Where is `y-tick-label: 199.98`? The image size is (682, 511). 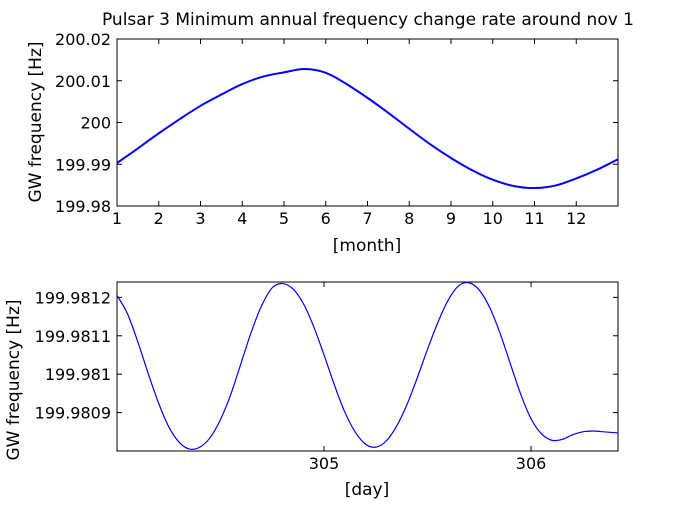 y-tick-label: 199.98 is located at coordinates (83, 206).